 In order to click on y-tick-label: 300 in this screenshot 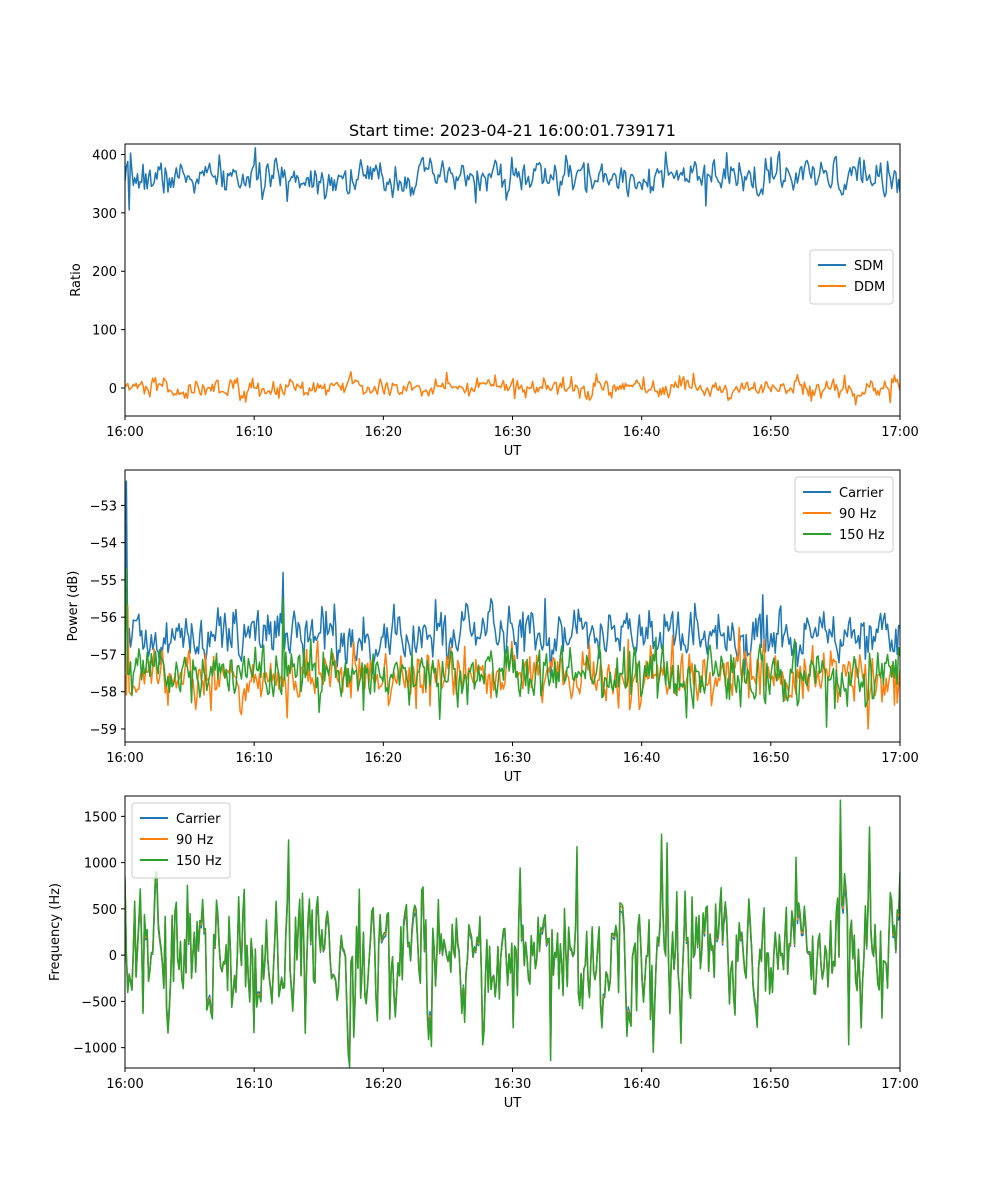, I will do `click(104, 214)`.